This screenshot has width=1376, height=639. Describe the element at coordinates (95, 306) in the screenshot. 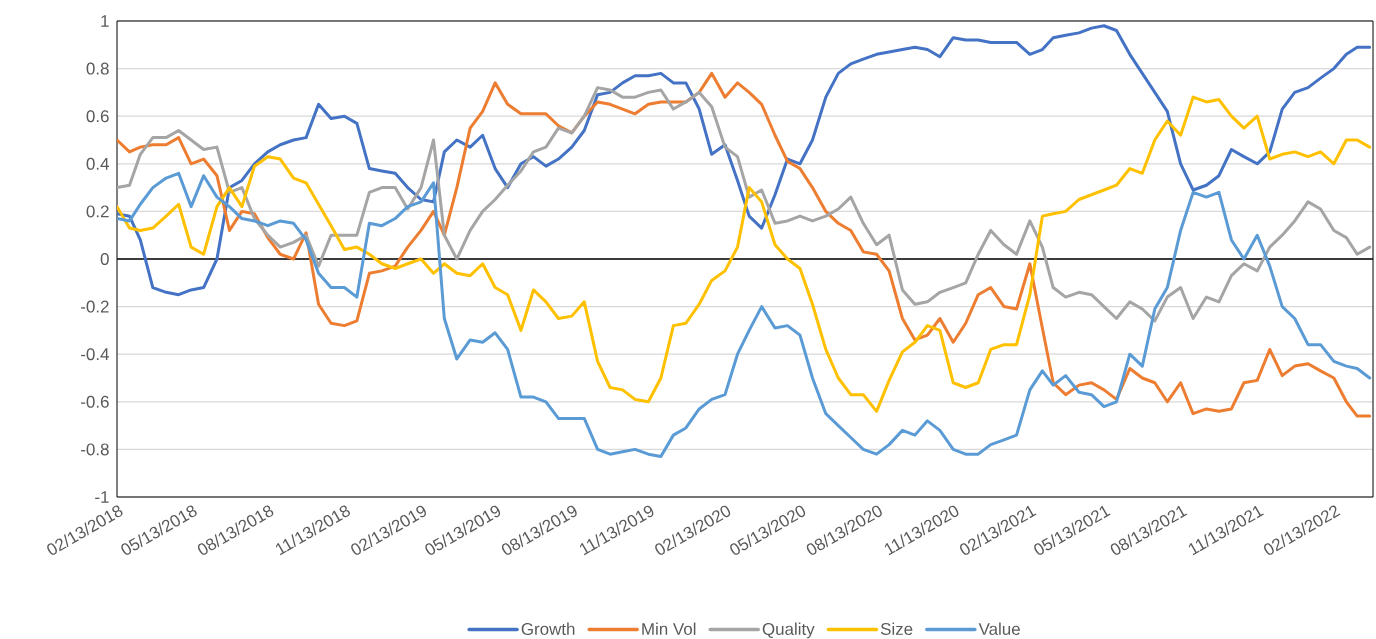

I see `y-tick-label: -0.2` at that location.